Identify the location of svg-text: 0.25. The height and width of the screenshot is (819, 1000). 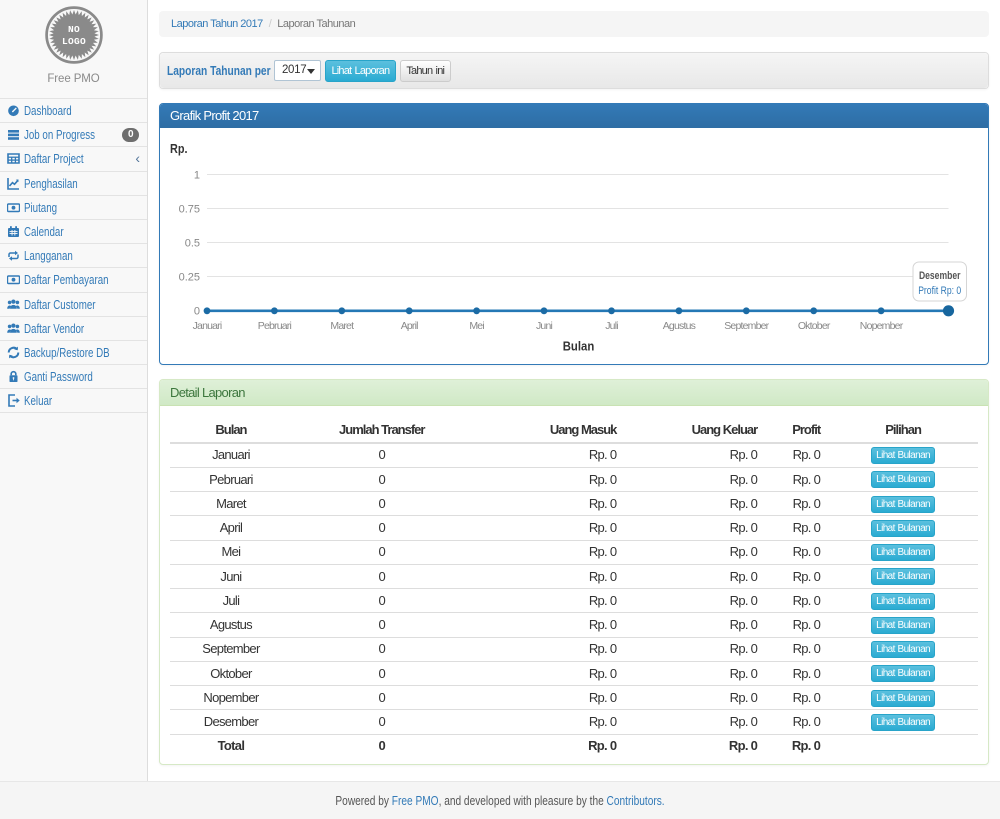
(189, 278).